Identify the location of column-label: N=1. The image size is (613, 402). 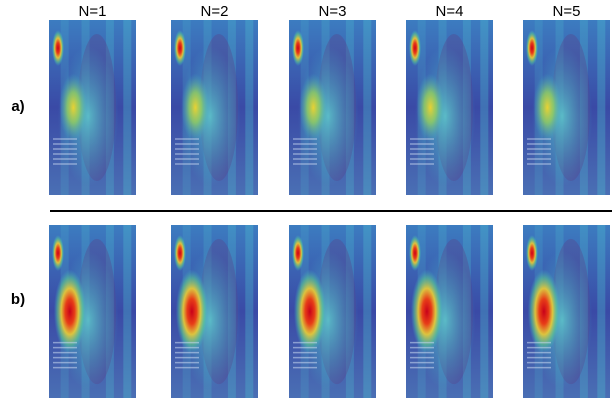
(93, 11).